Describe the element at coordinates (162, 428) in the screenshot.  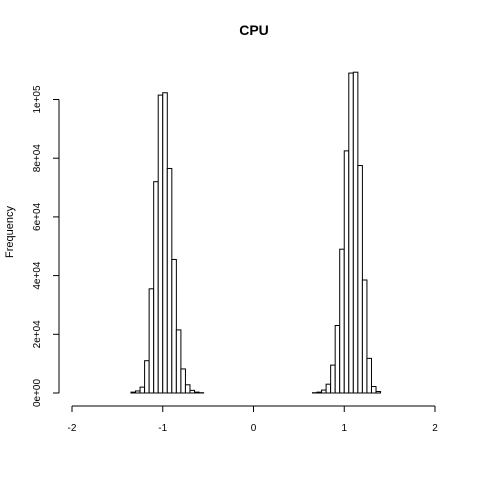
I see `x-tick-label: -1` at that location.